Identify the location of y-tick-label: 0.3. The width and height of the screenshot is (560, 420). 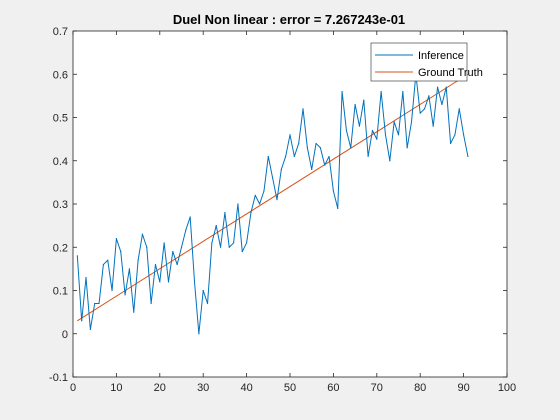
(60, 205).